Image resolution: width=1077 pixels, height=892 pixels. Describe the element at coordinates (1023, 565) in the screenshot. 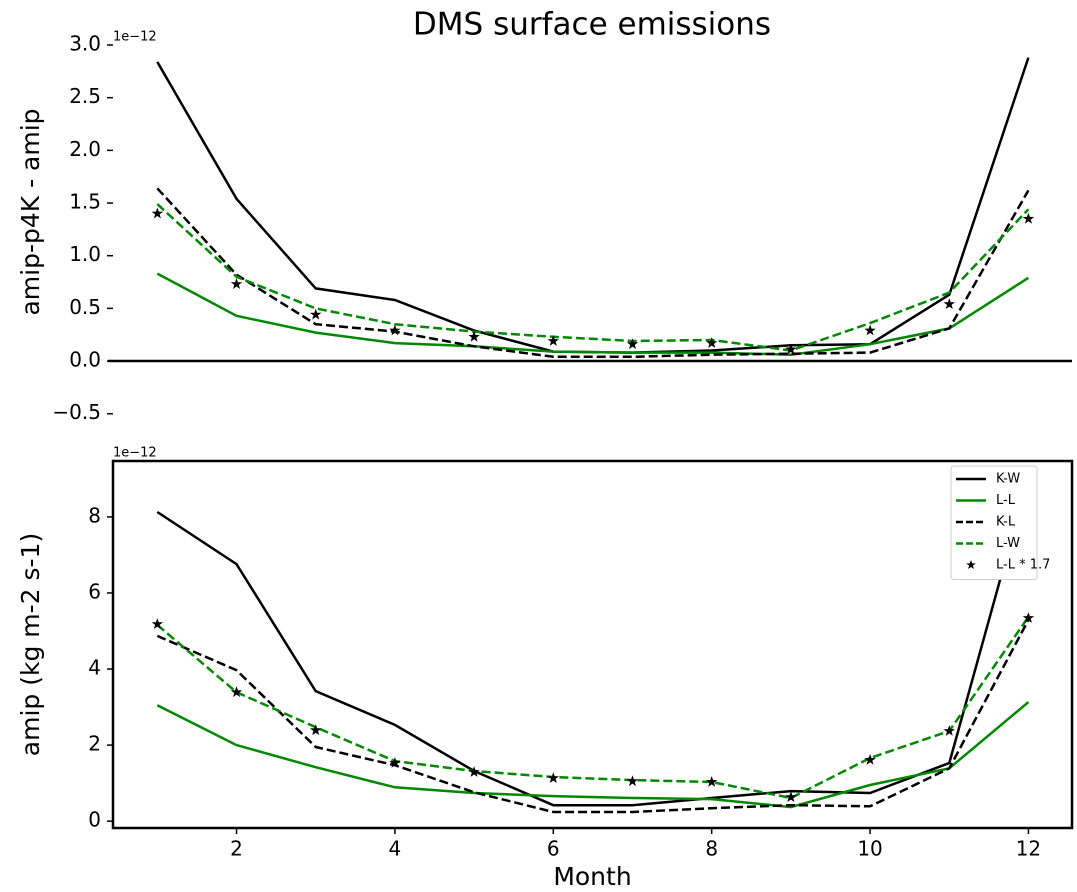

I see `legend-label: L-L * 1.7` at that location.